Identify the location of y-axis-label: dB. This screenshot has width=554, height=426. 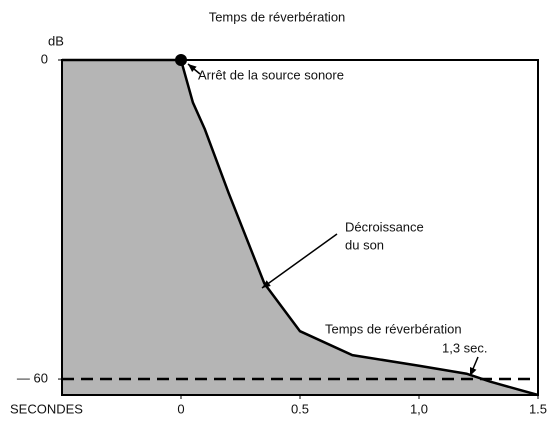
(56, 40).